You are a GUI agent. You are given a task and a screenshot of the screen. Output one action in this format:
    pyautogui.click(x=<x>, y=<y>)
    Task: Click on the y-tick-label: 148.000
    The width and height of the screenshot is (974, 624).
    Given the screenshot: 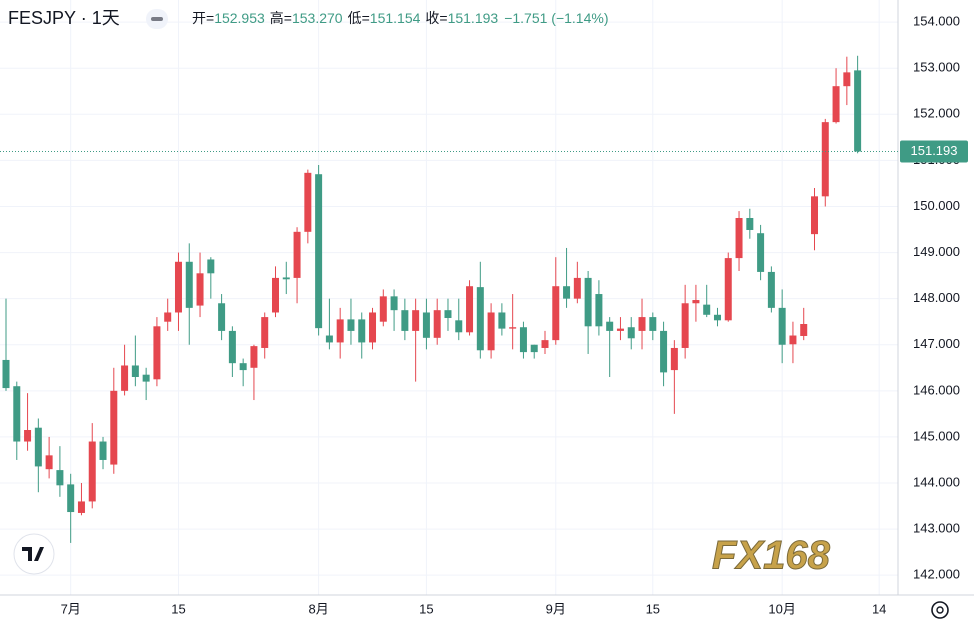 What is the action you would take?
    pyautogui.click(x=936, y=297)
    